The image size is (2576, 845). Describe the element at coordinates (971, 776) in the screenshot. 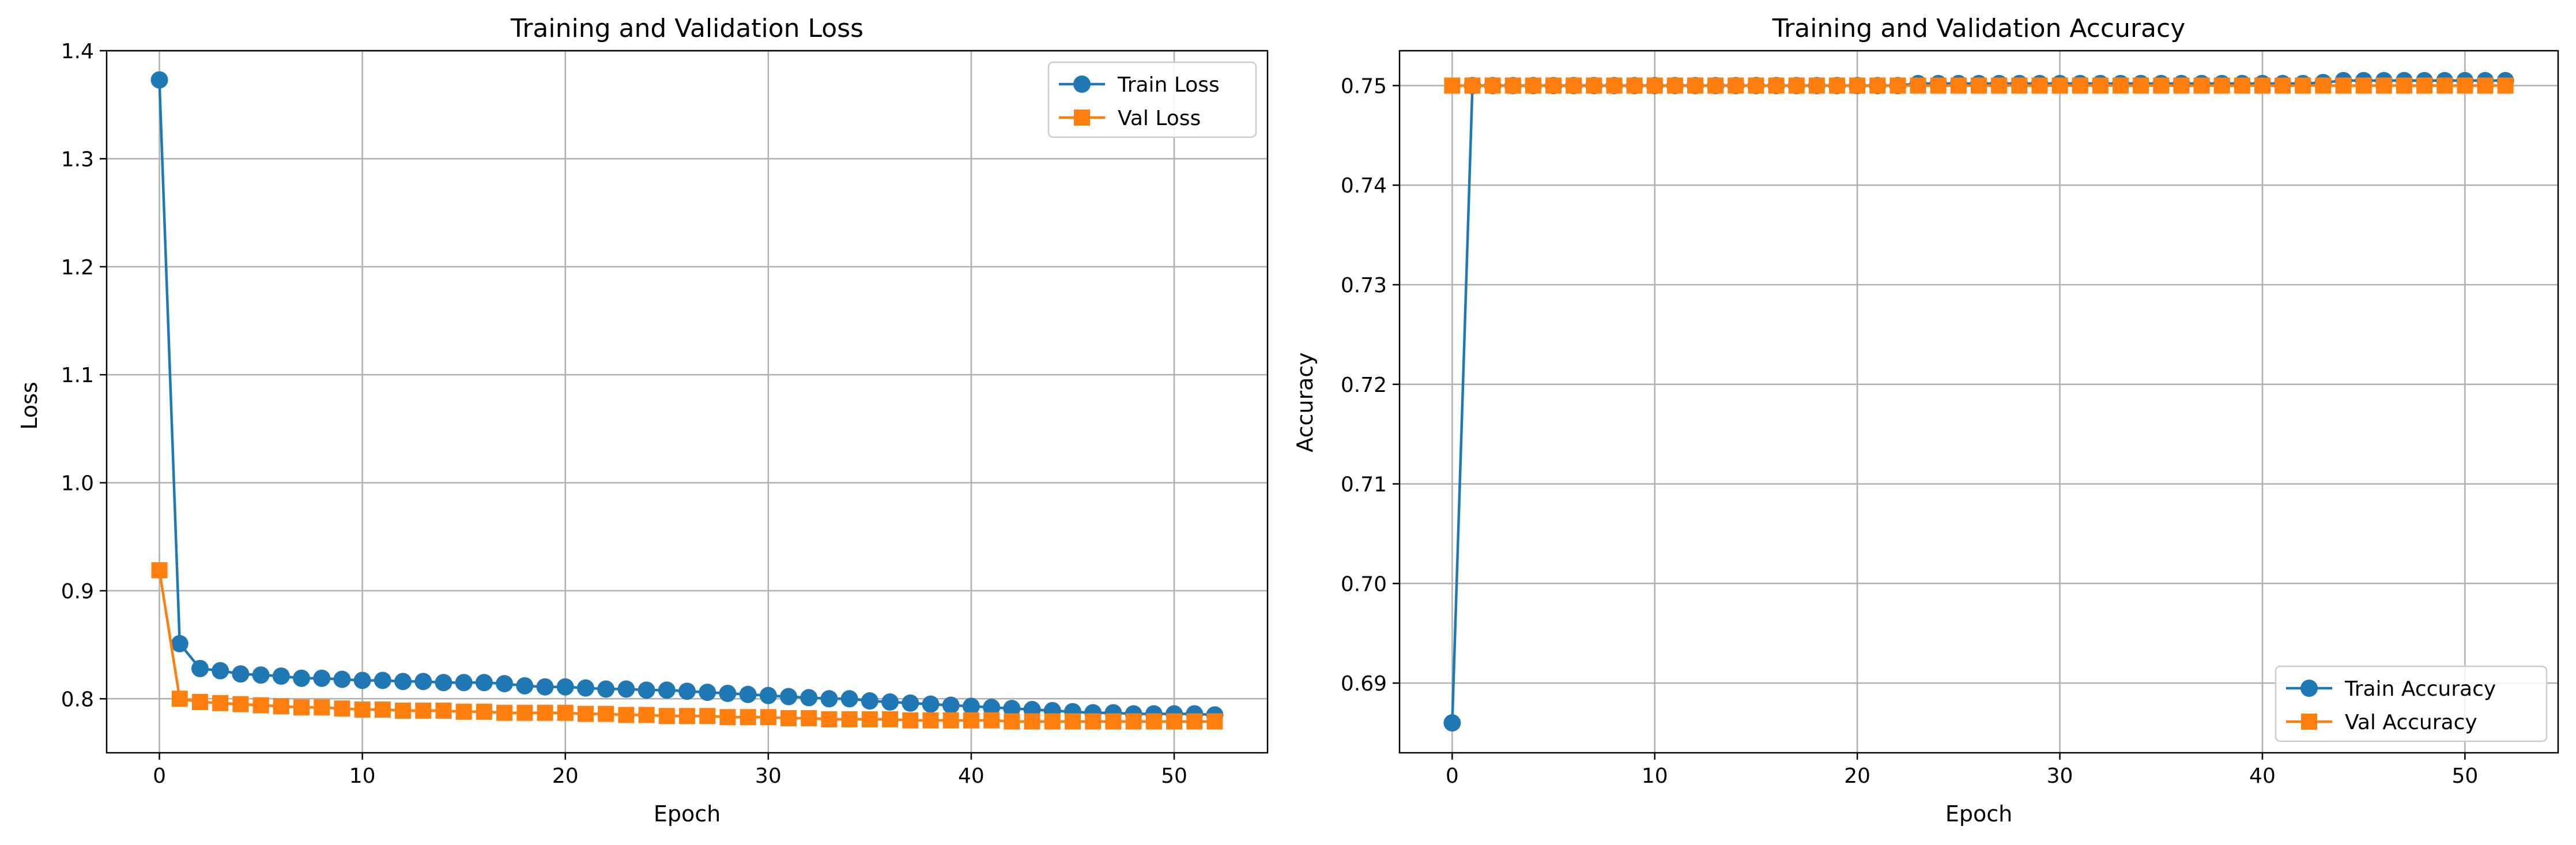

I see `loss-x-tick-label: 40` at that location.